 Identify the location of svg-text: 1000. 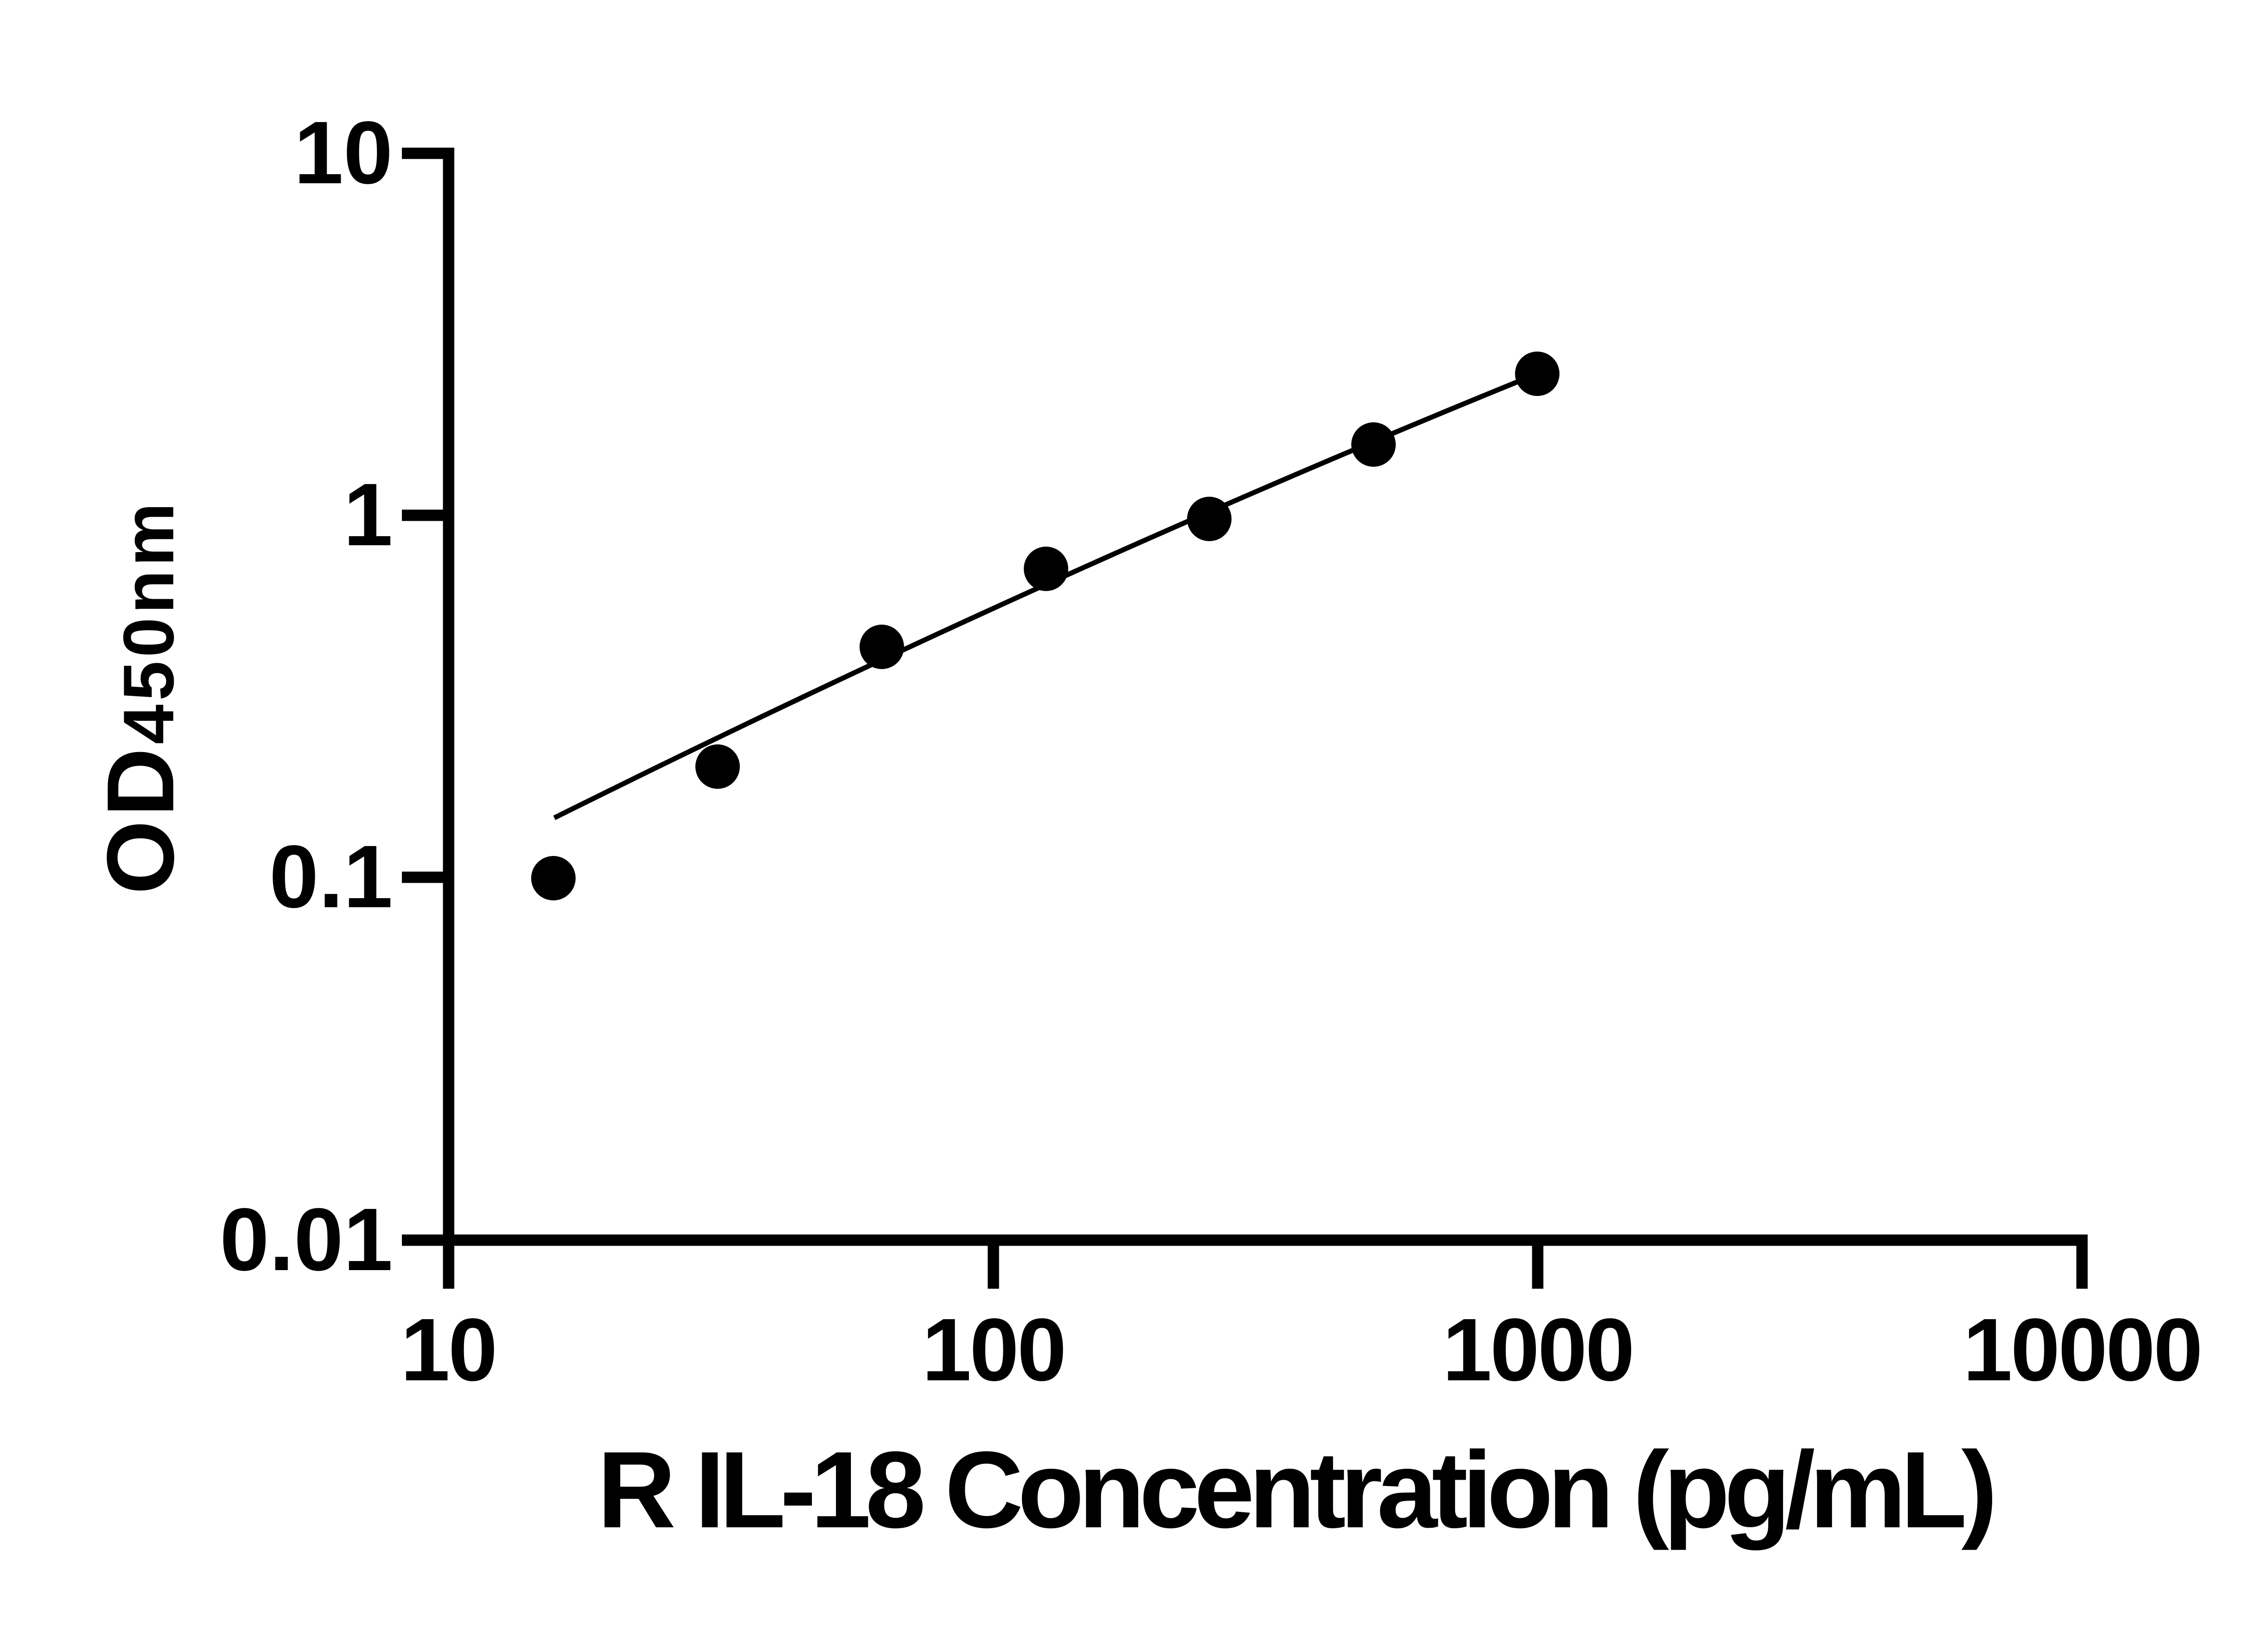
(1537, 1349).